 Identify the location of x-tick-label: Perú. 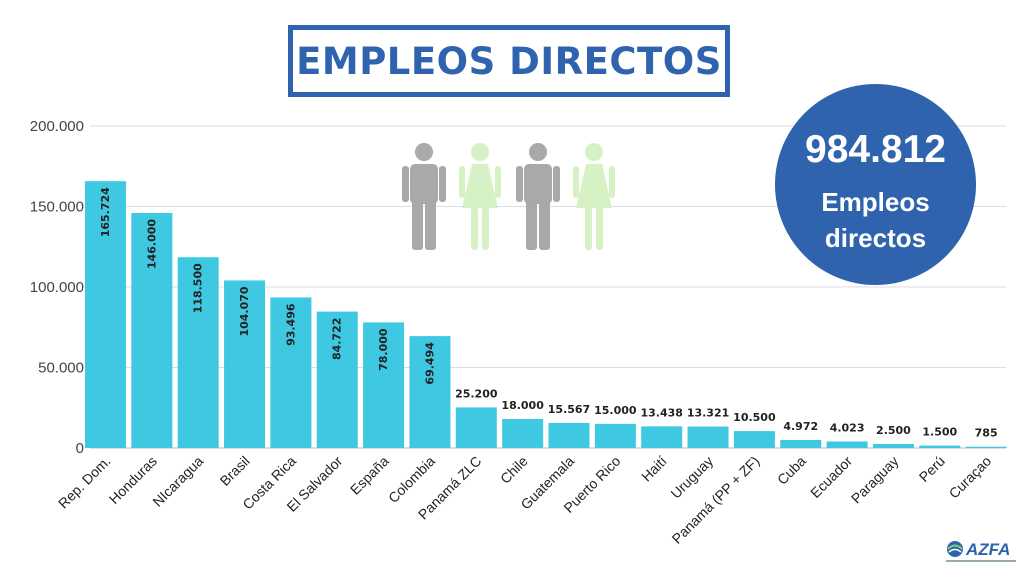
(932, 469).